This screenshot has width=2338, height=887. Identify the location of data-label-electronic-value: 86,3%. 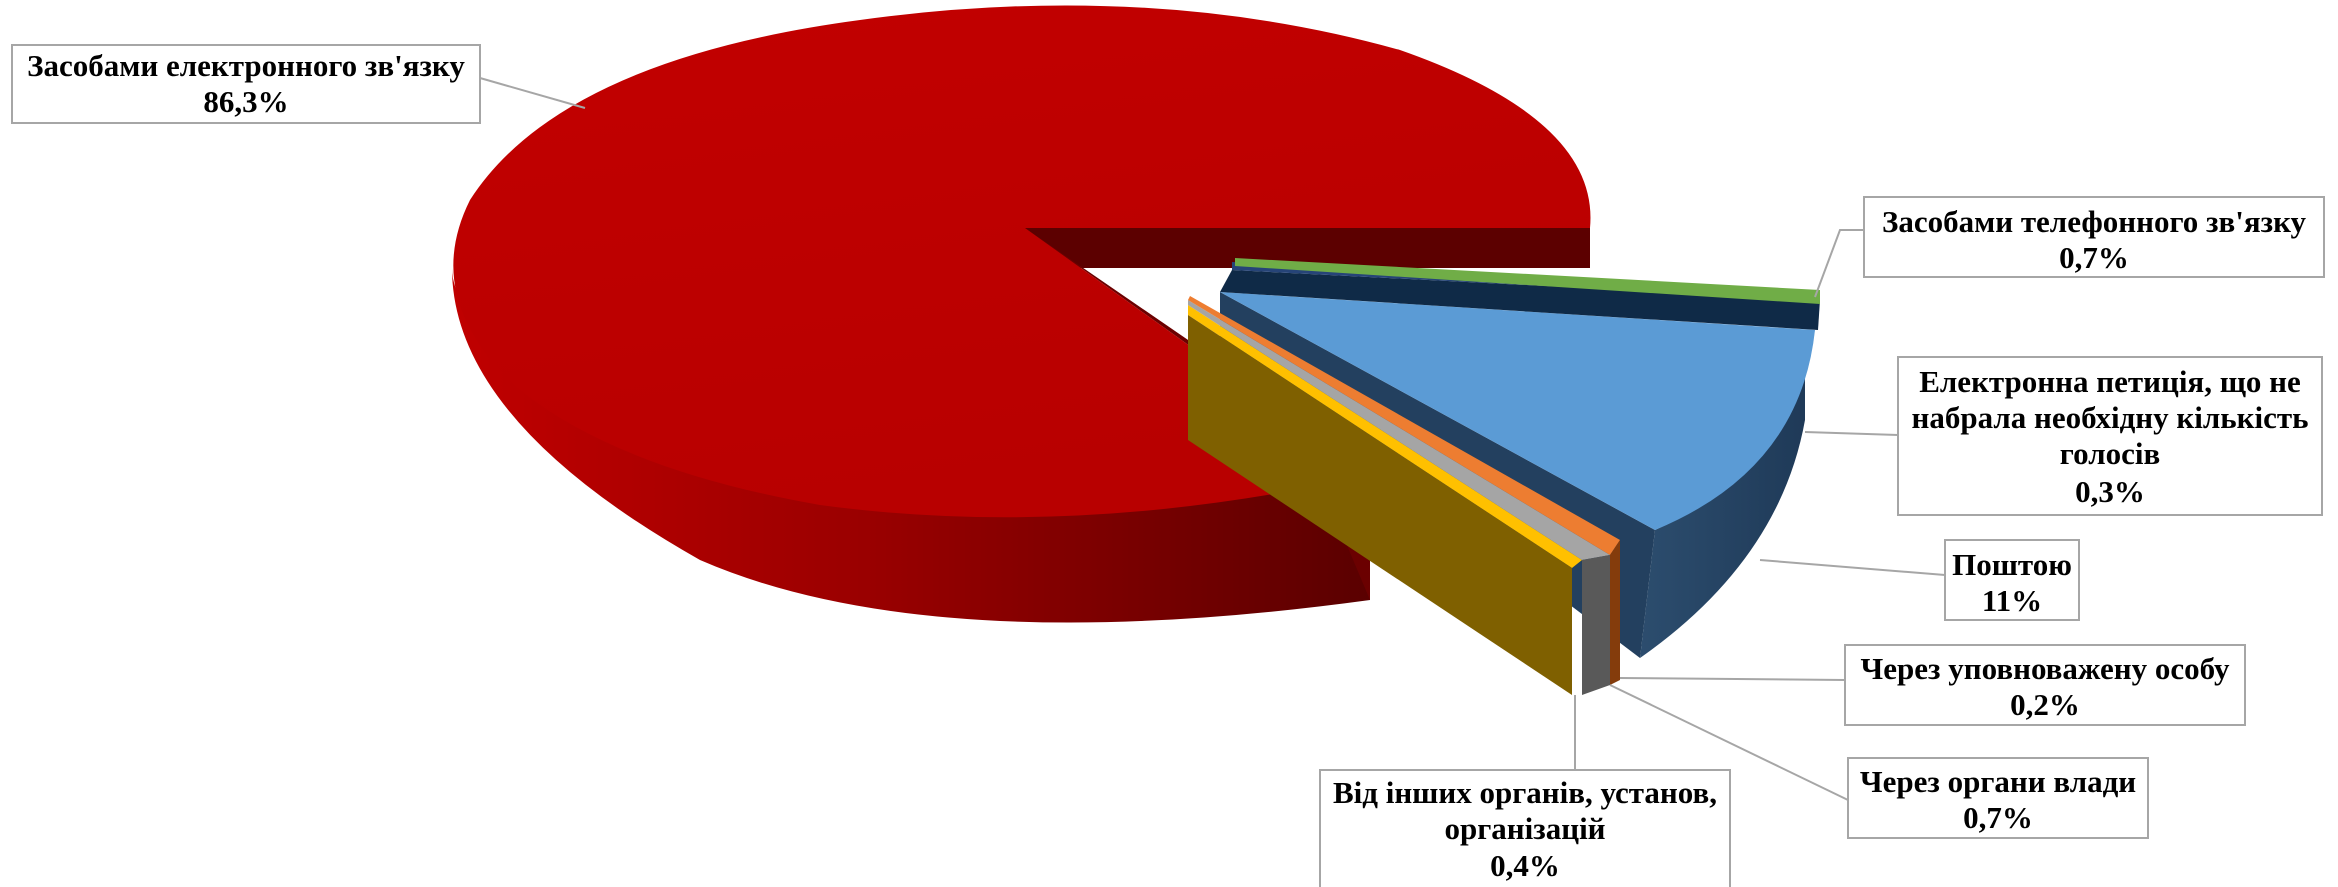
(245, 101).